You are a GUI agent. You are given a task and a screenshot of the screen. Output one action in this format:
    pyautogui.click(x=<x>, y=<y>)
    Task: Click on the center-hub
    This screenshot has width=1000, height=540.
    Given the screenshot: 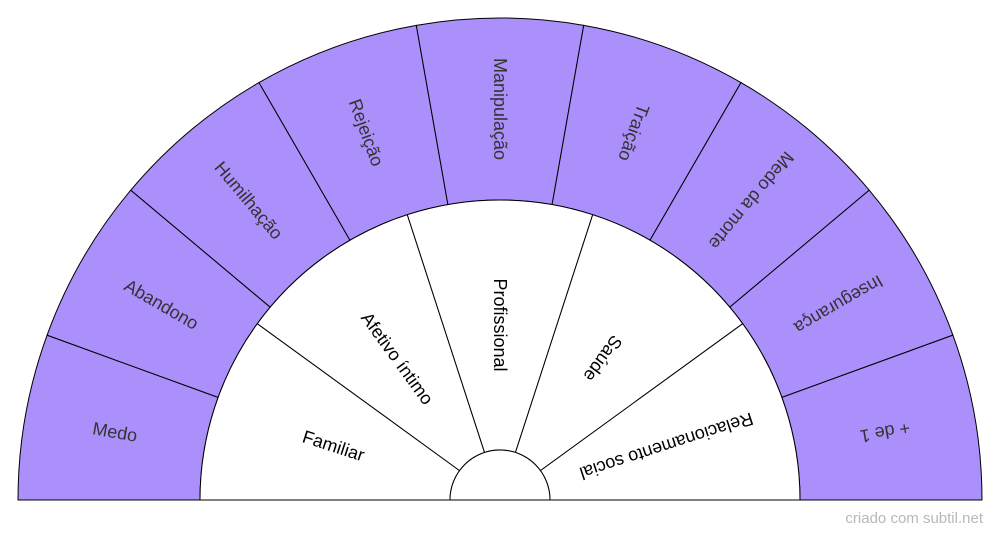 What is the action you would take?
    pyautogui.click(x=500, y=475)
    